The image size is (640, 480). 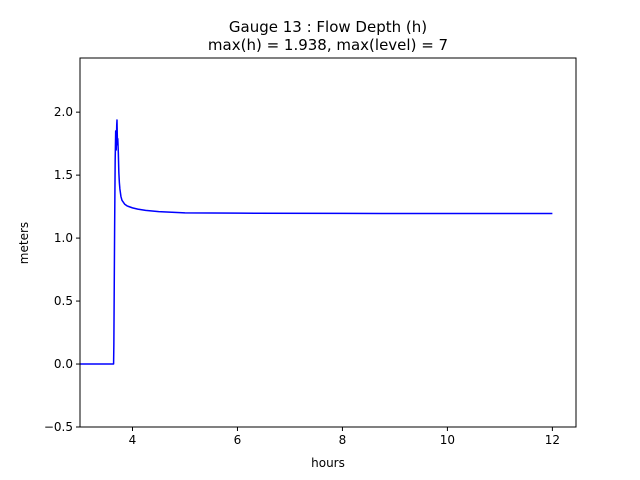 What do you see at coordinates (58, 427) in the screenshot?
I see `y-tick-label: −0.5` at bounding box center [58, 427].